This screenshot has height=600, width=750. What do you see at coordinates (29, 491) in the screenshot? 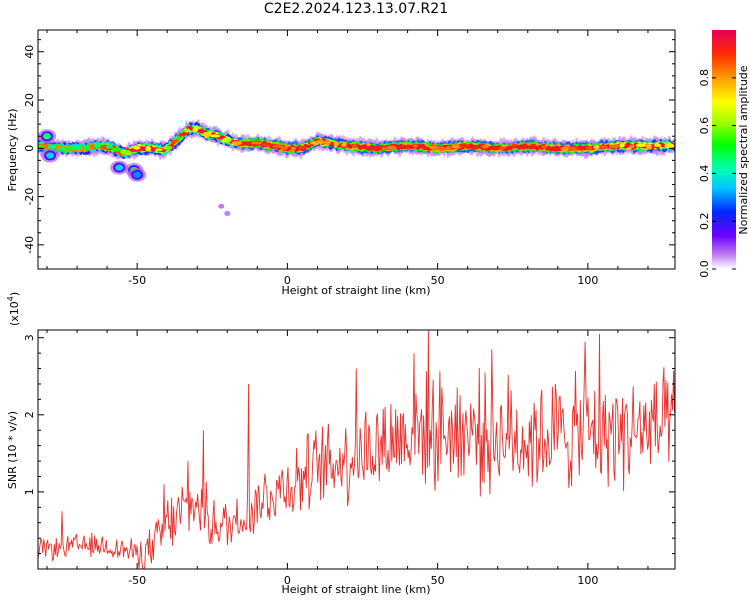
I see `snr-y-tick-label: 1` at bounding box center [29, 491].